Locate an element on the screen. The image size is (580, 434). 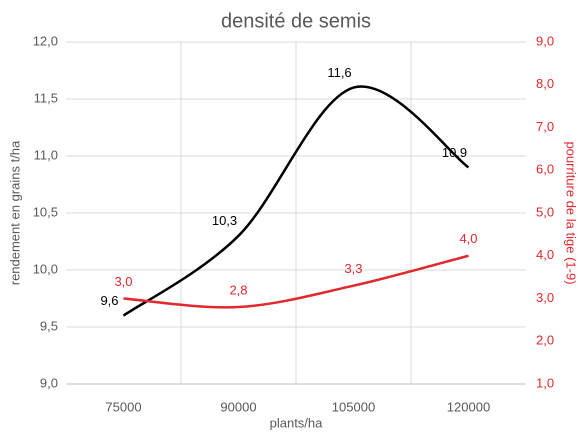
y-tick-label: 9,0 is located at coordinates (49, 382).